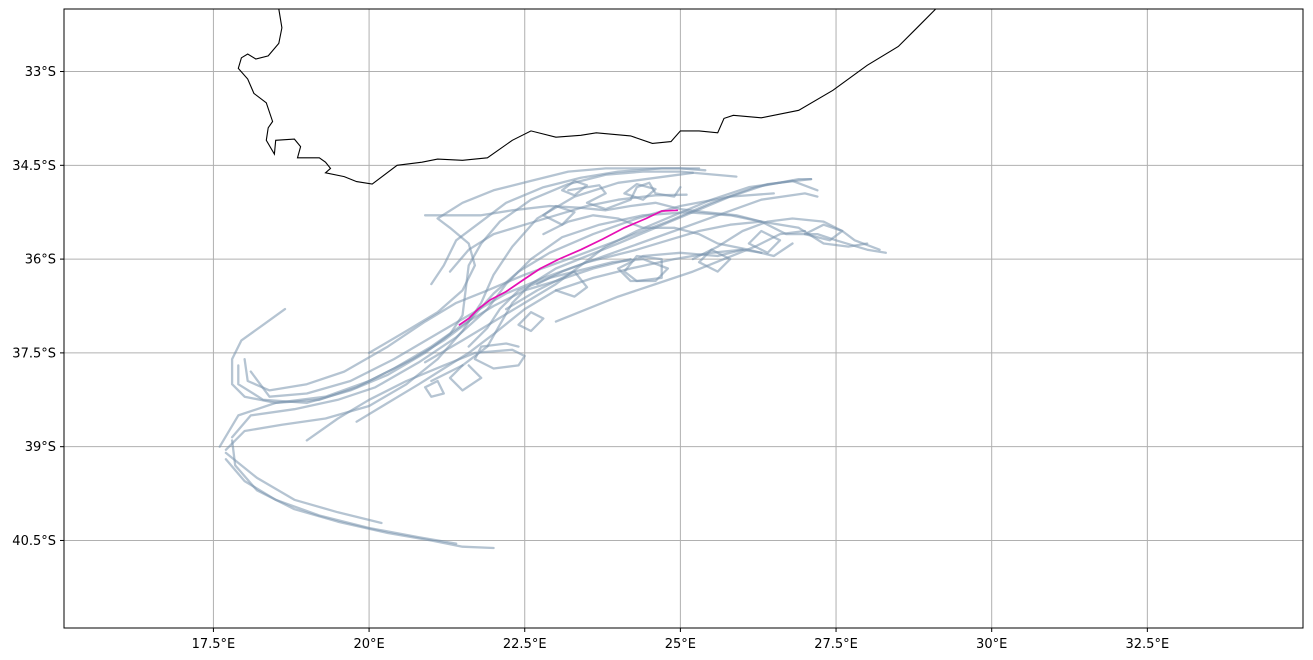  I want to click on x-tick-labels: 17.5°E 20°E 22.5°E 25°E 27.5°E 30°E 32.5°E, so click(681, 640).